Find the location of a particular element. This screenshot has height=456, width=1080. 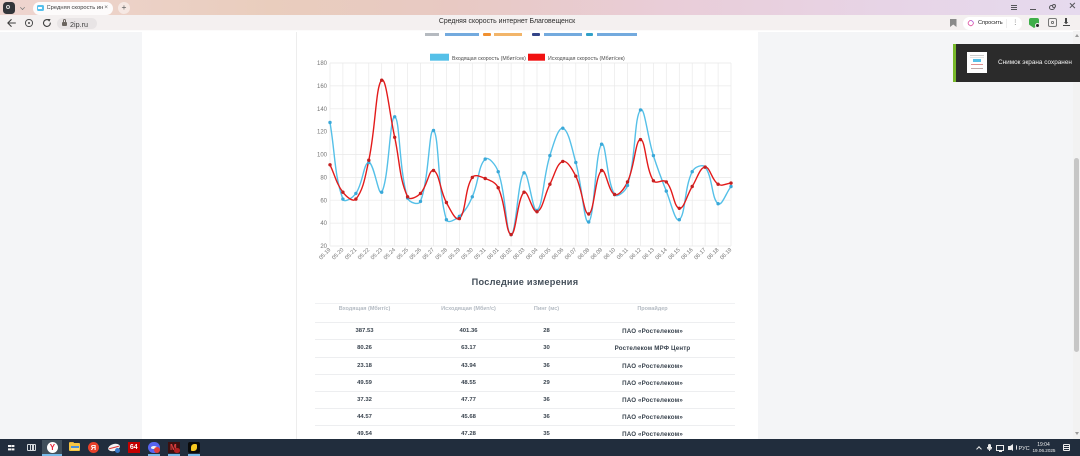

svg-text: 05.26 is located at coordinates (416, 254).